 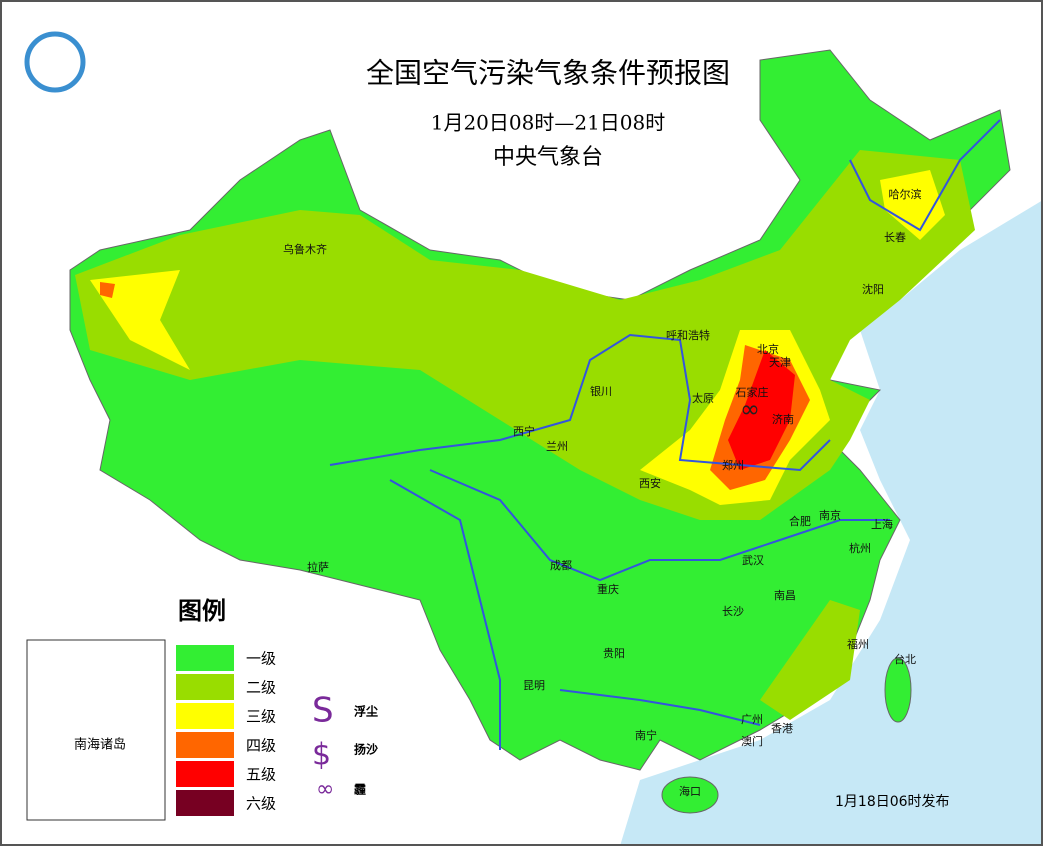 I want to click on city-label: 呼和浩特, so click(x=688, y=335).